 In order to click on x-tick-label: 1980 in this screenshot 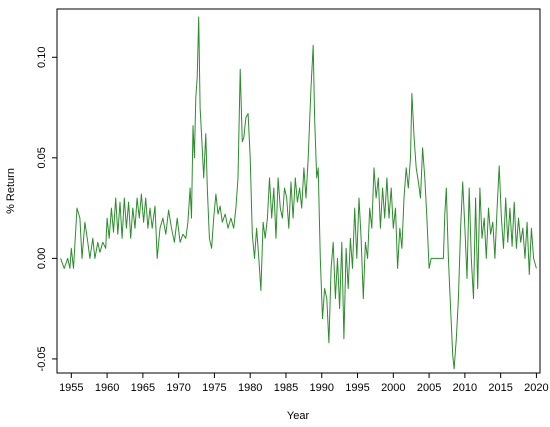, I will do `click(250, 388)`.